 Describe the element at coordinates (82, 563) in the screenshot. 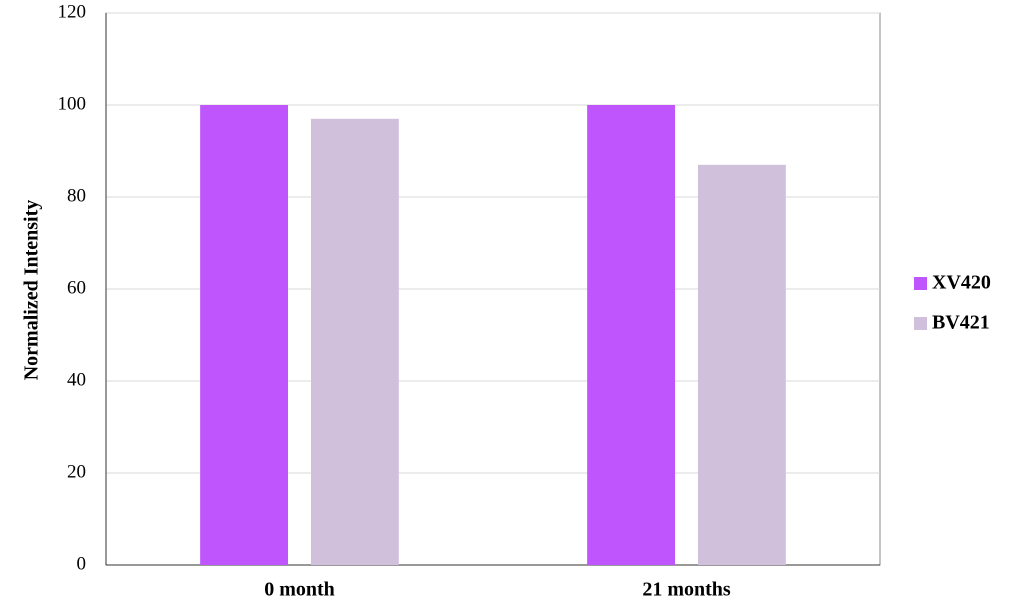

I see `y-tick-label: 0` at that location.